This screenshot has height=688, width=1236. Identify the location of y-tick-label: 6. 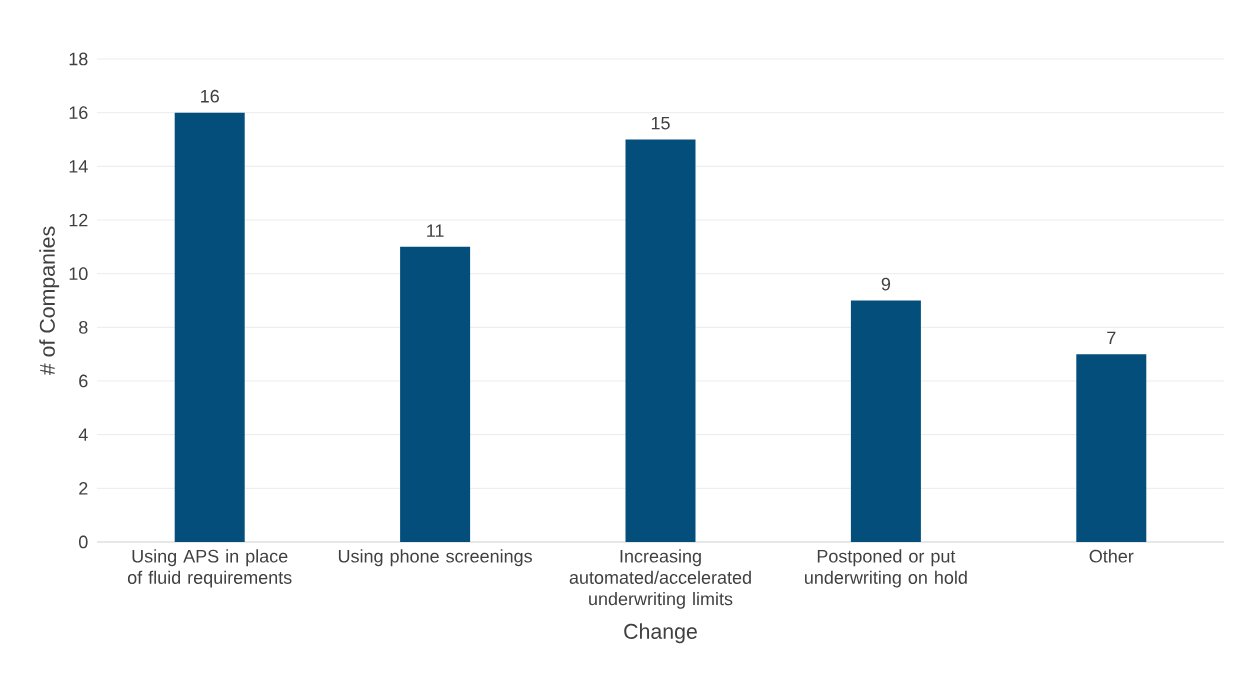
(83, 381).